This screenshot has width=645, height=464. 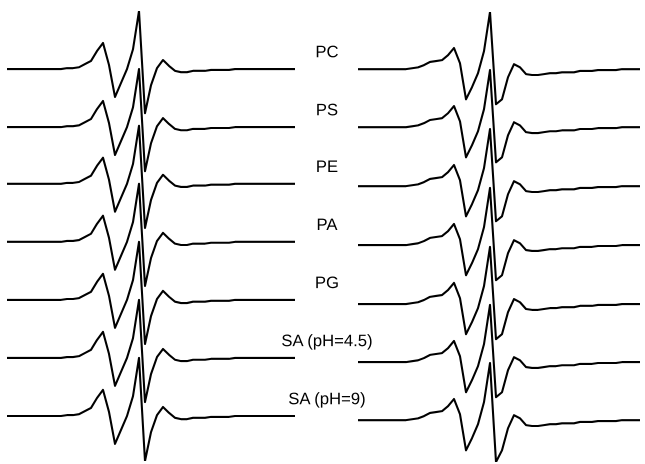 I want to click on series-label: SA (pH=4.5), so click(x=327, y=342).